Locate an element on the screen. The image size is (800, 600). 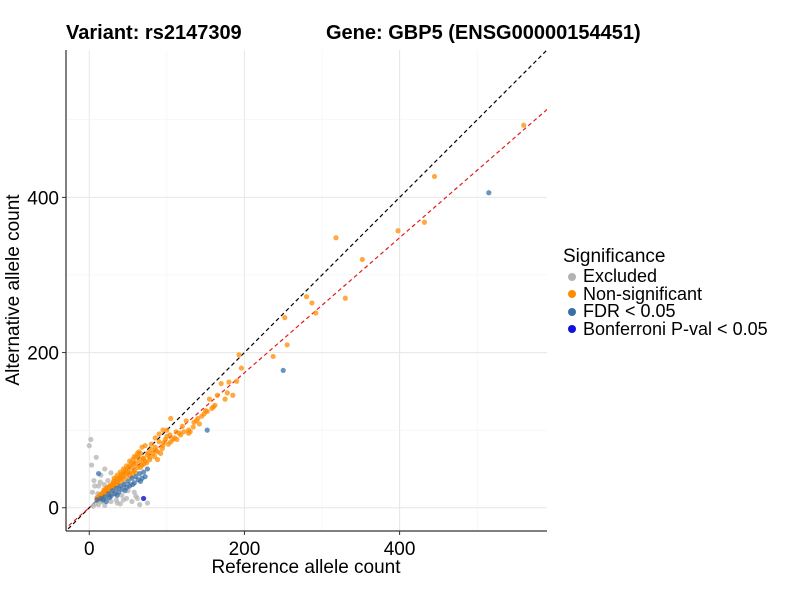
legend-item: FDR < 0.05 is located at coordinates (665, 311).